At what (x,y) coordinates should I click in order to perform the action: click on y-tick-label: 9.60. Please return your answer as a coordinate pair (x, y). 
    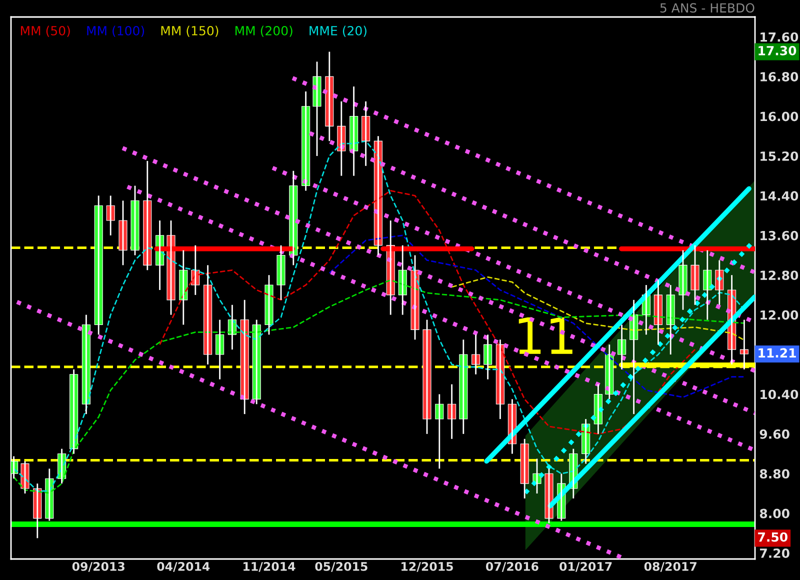
    Looking at the image, I should click on (775, 434).